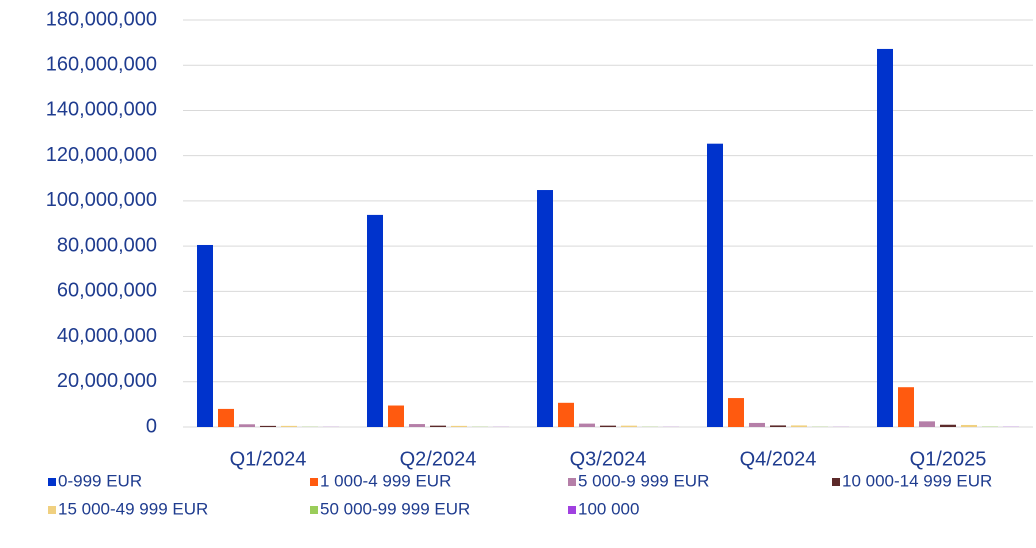  Describe the element at coordinates (101, 19) in the screenshot. I see `y-tick-label: 180,000,000` at that location.